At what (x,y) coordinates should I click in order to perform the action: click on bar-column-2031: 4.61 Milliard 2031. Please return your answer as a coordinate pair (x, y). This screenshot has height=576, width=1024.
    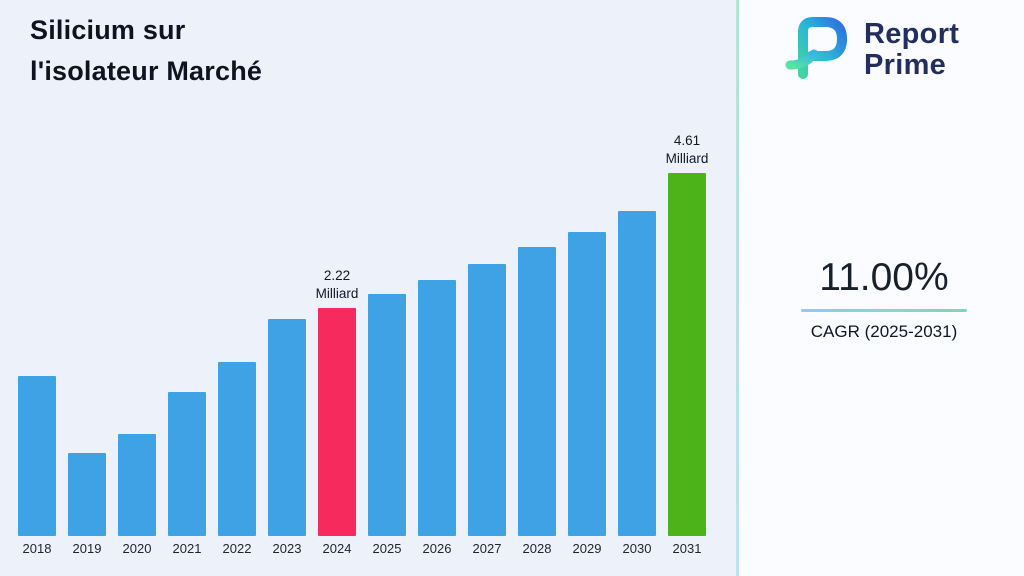
    Looking at the image, I should click on (687, 334).